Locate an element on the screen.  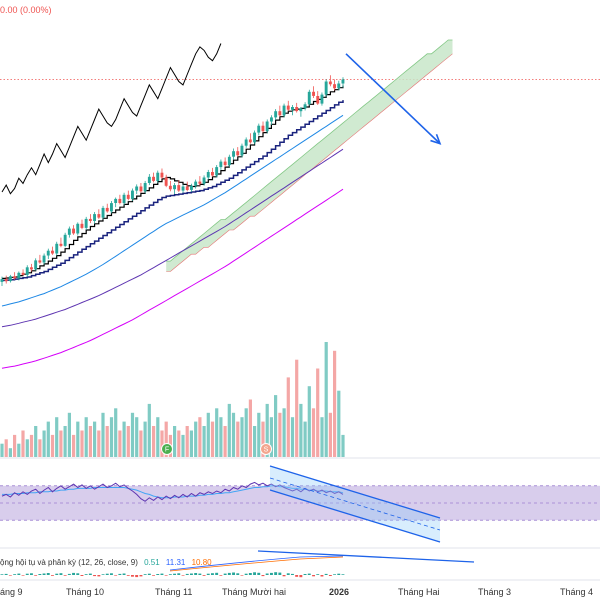
event-badge-s-circle is located at coordinates (266, 449).